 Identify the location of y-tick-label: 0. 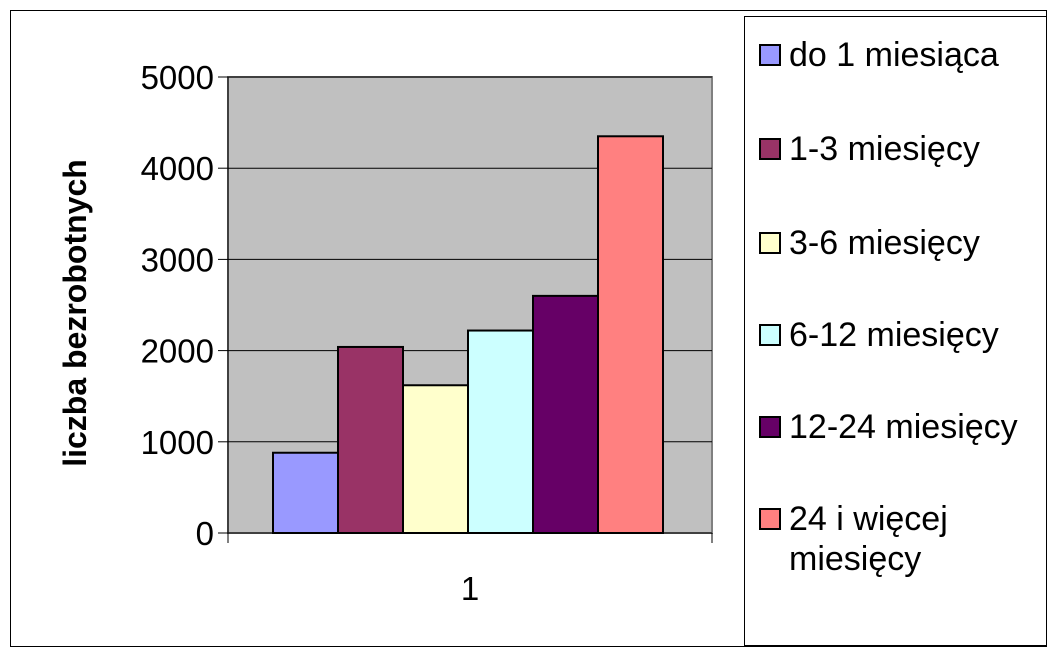
(205, 533).